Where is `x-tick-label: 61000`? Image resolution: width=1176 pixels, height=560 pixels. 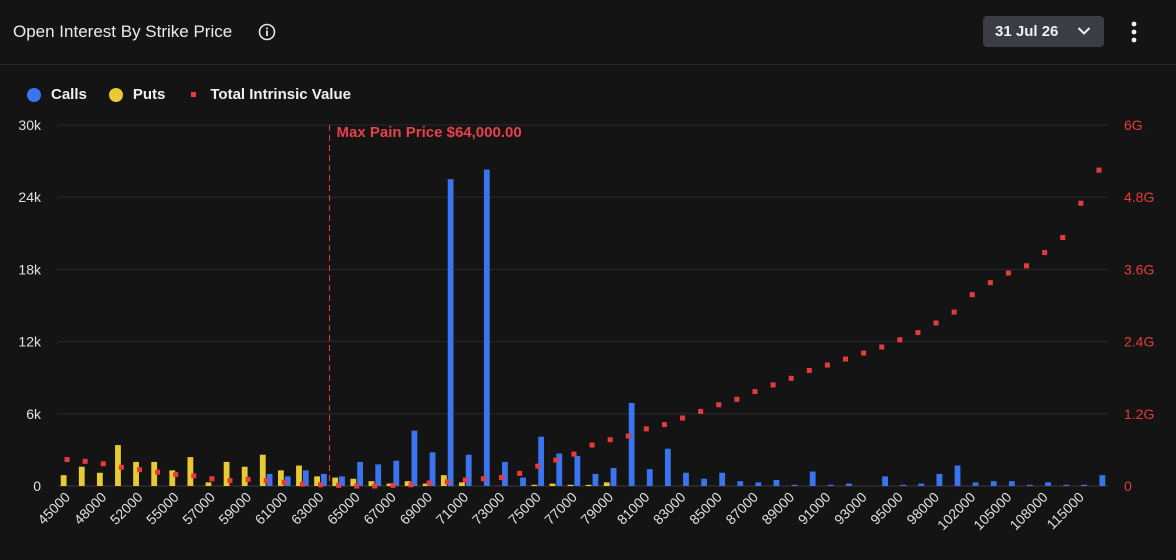
x-tick-label: 61000 is located at coordinates (271, 508).